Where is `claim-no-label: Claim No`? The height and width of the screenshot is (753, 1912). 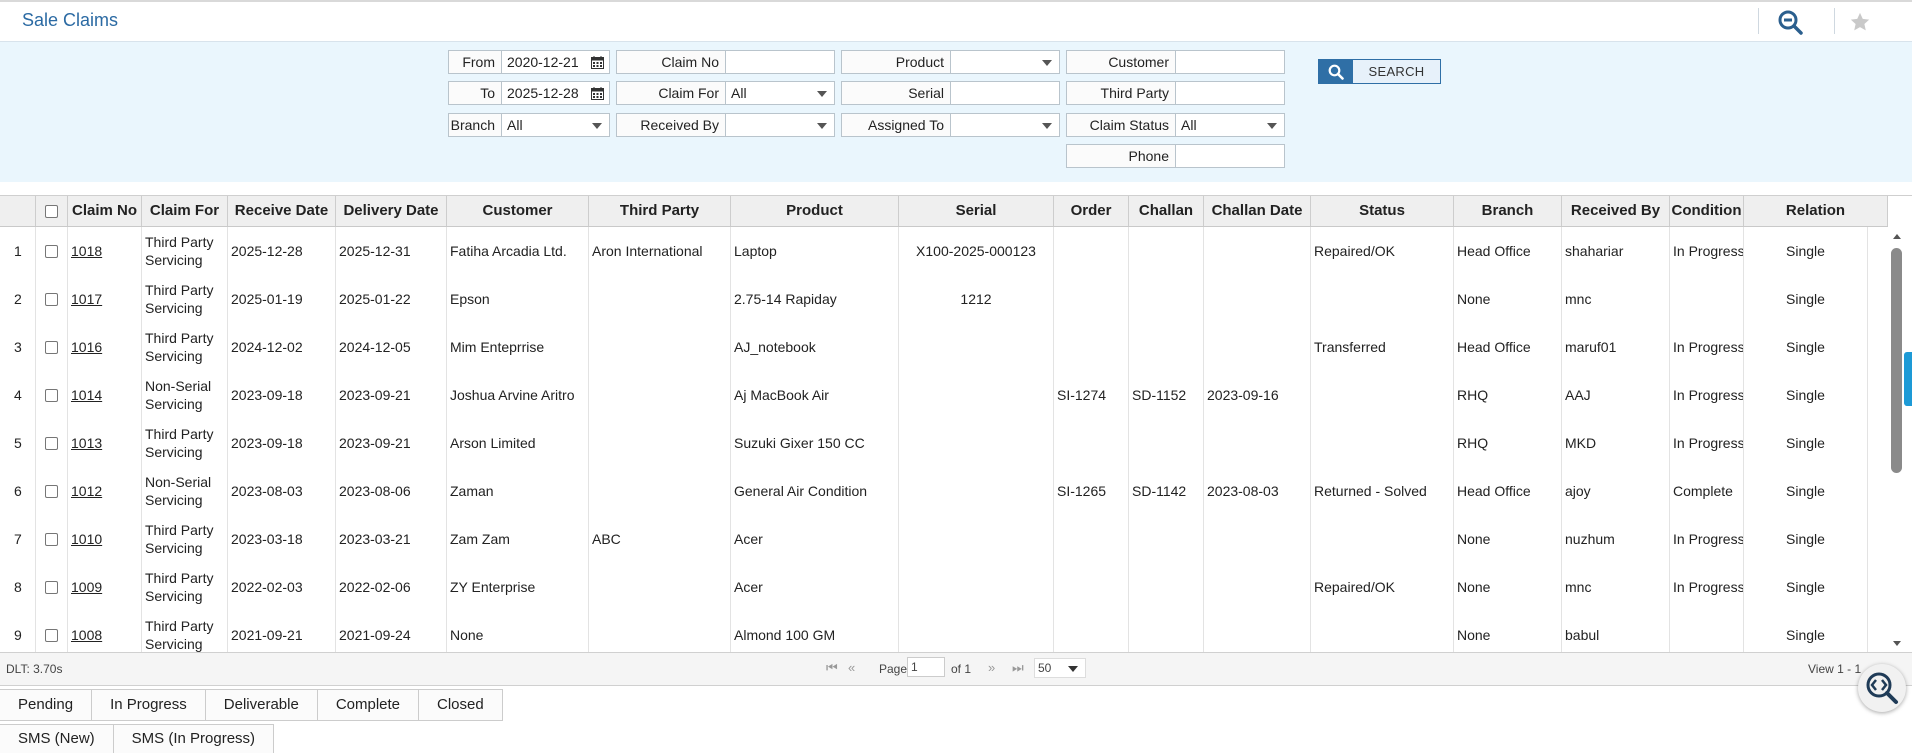 claim-no-label: Claim No is located at coordinates (670, 62).